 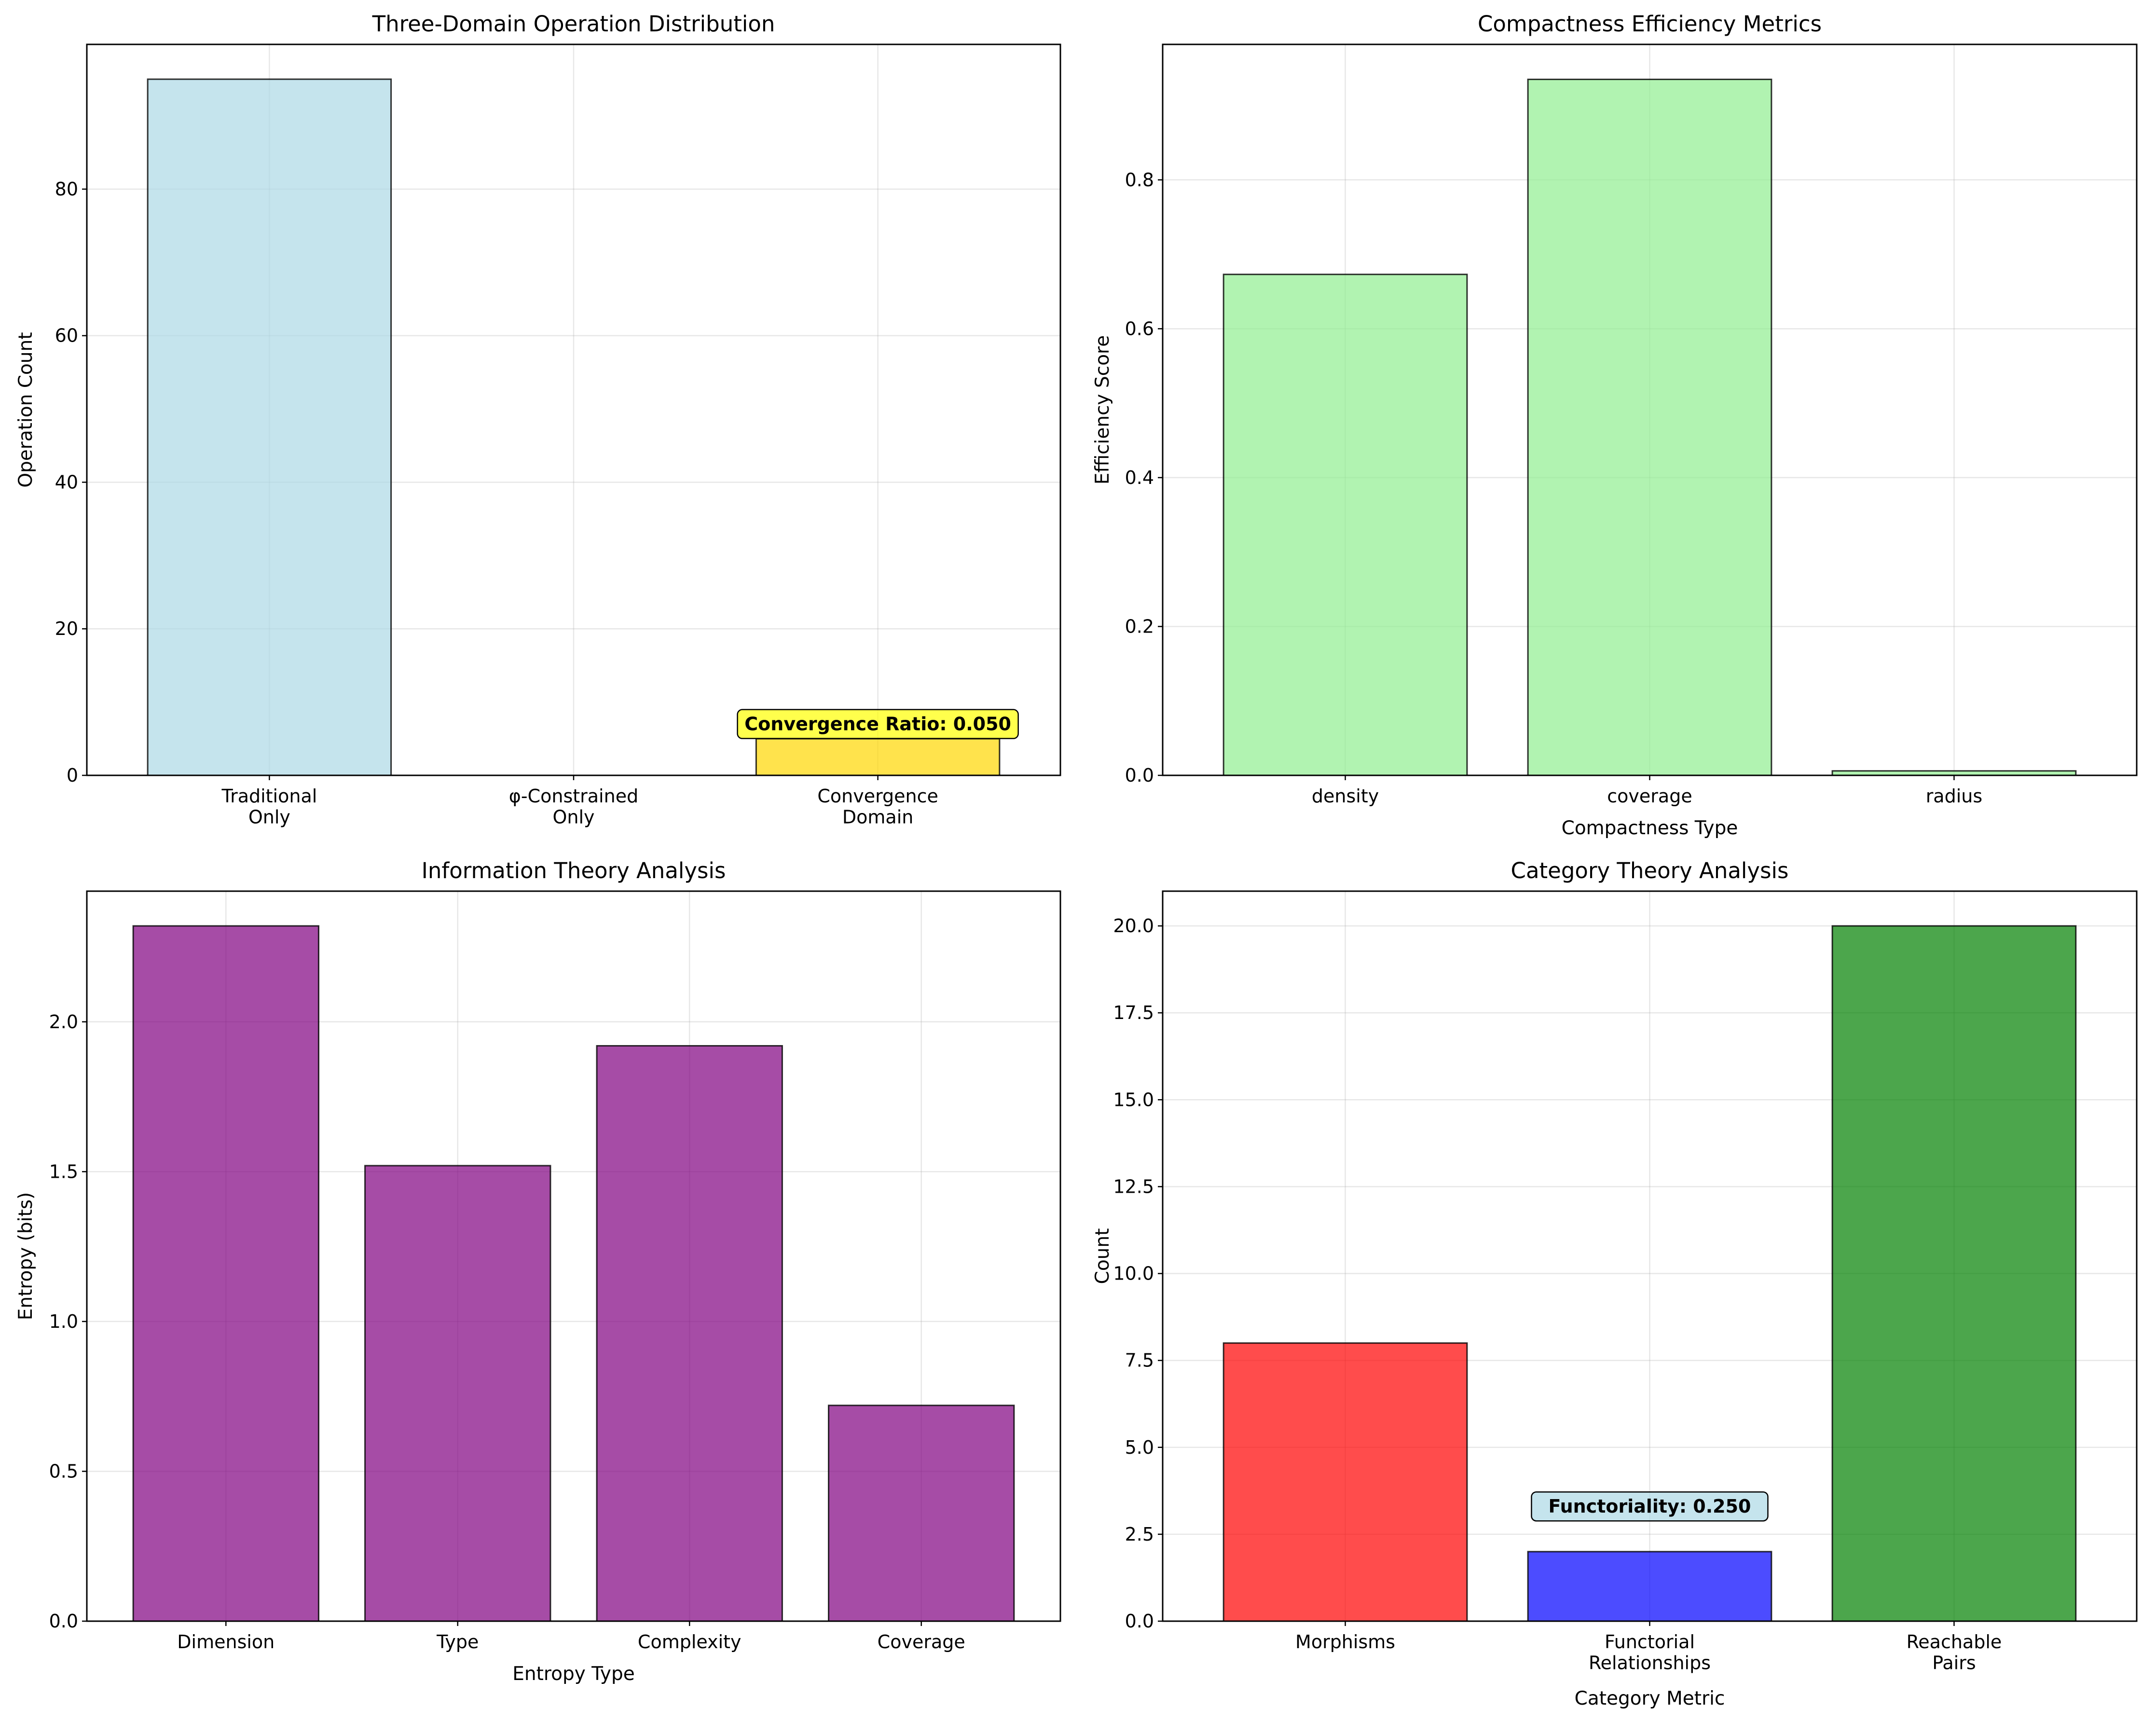 What do you see at coordinates (1345, 796) in the screenshot?
I see `x-tick-label: density` at bounding box center [1345, 796].